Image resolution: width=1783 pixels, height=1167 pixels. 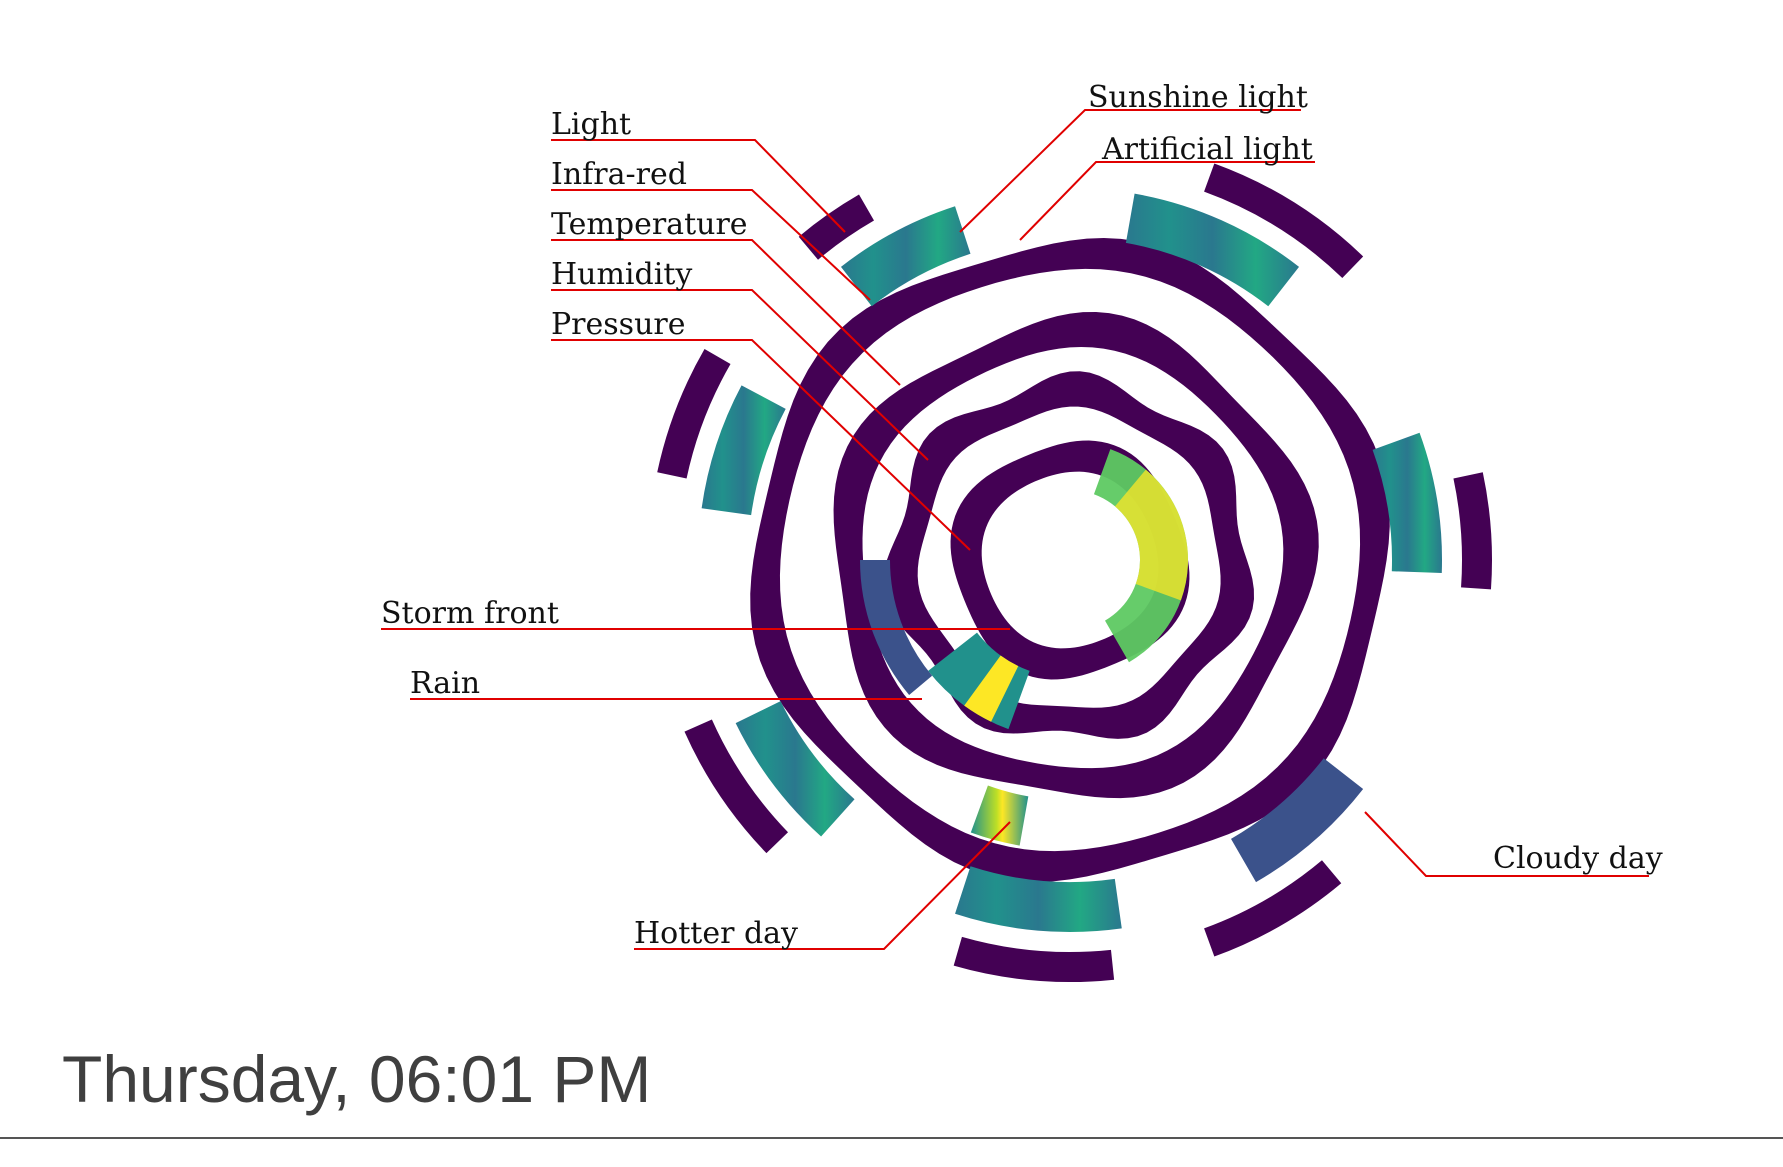 What do you see at coordinates (1273, 908) in the screenshot?
I see `spike-cloudy-se` at bounding box center [1273, 908].